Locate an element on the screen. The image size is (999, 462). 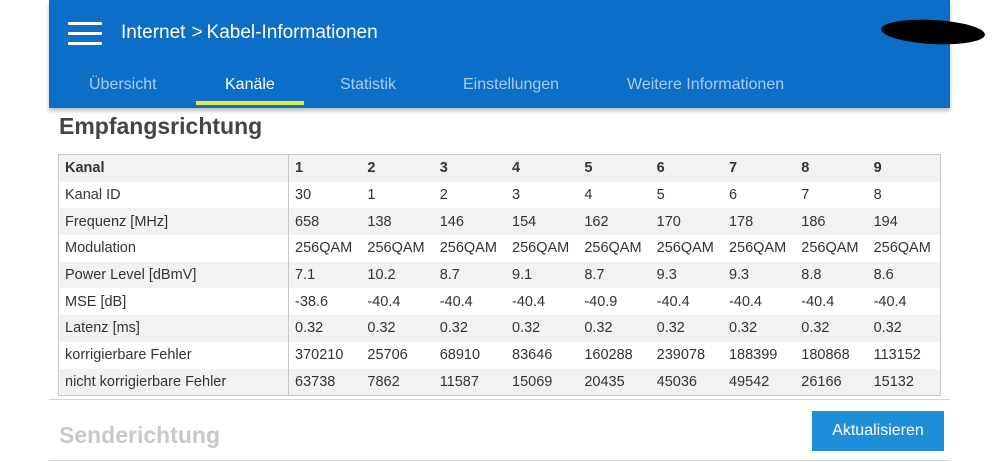
table-cell: 6 is located at coordinates (733, 195).